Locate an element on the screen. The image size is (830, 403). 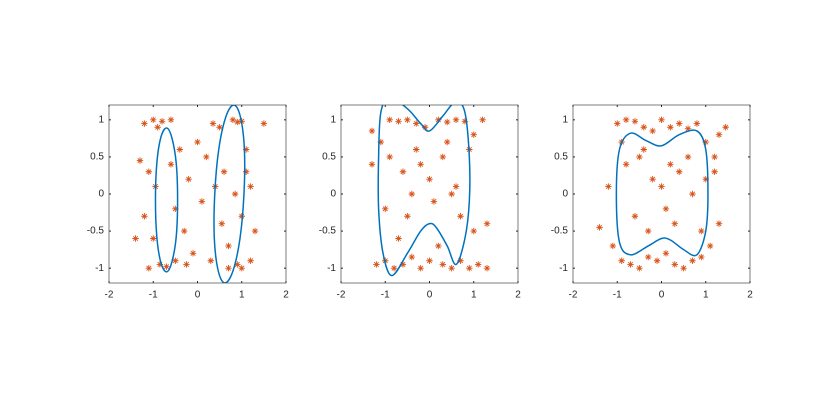
y-tick-label: -0.5 is located at coordinates (328, 231).